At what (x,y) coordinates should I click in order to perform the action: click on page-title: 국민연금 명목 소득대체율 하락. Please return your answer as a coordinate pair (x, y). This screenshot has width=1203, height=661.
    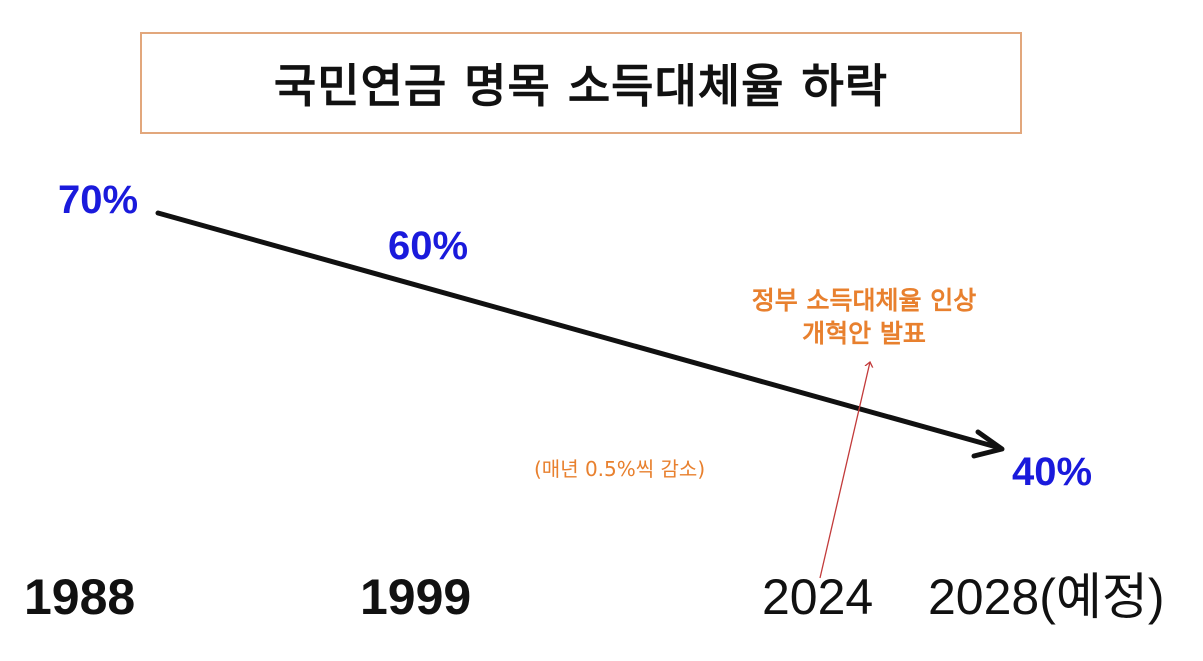
    Looking at the image, I should click on (581, 86).